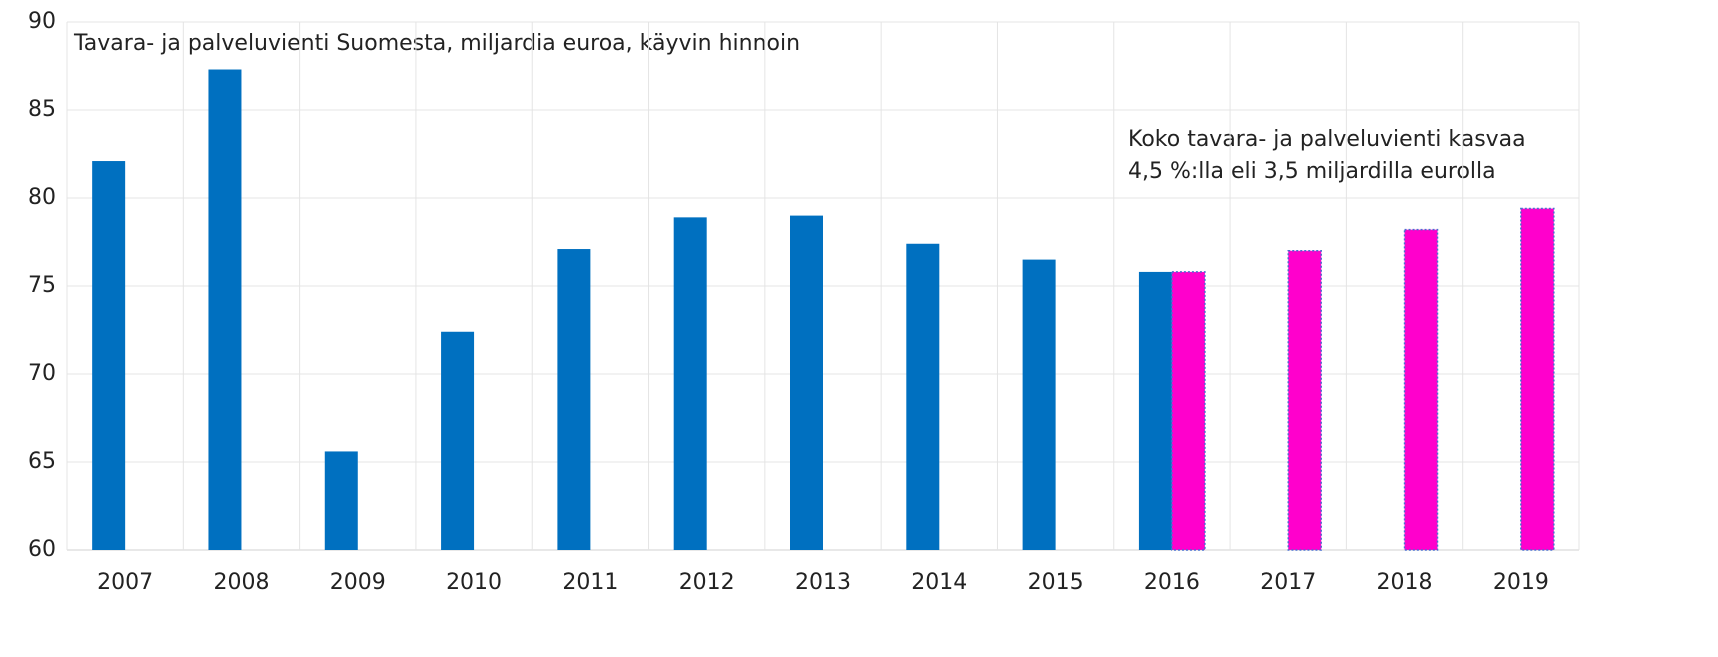  Describe the element at coordinates (1172, 582) in the screenshot. I see `x-tick-label: 2016` at that location.